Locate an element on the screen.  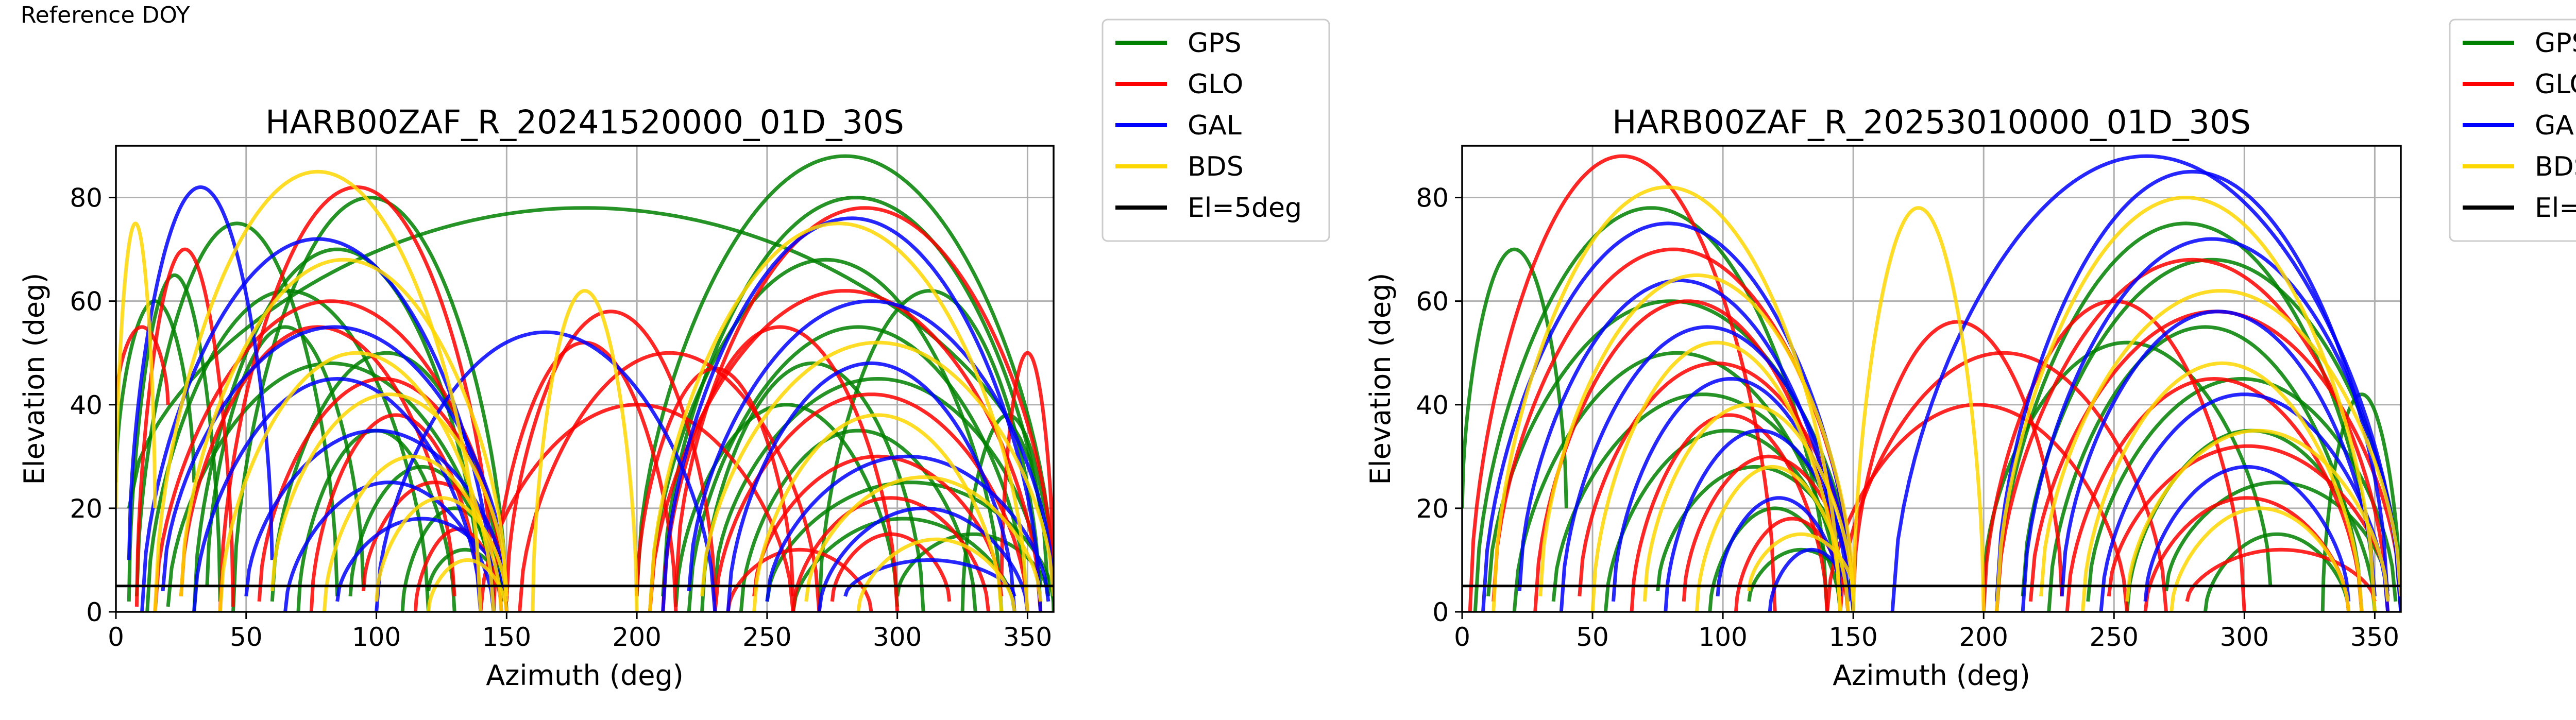
figure-label: Reference DOY is located at coordinates (105, 15).